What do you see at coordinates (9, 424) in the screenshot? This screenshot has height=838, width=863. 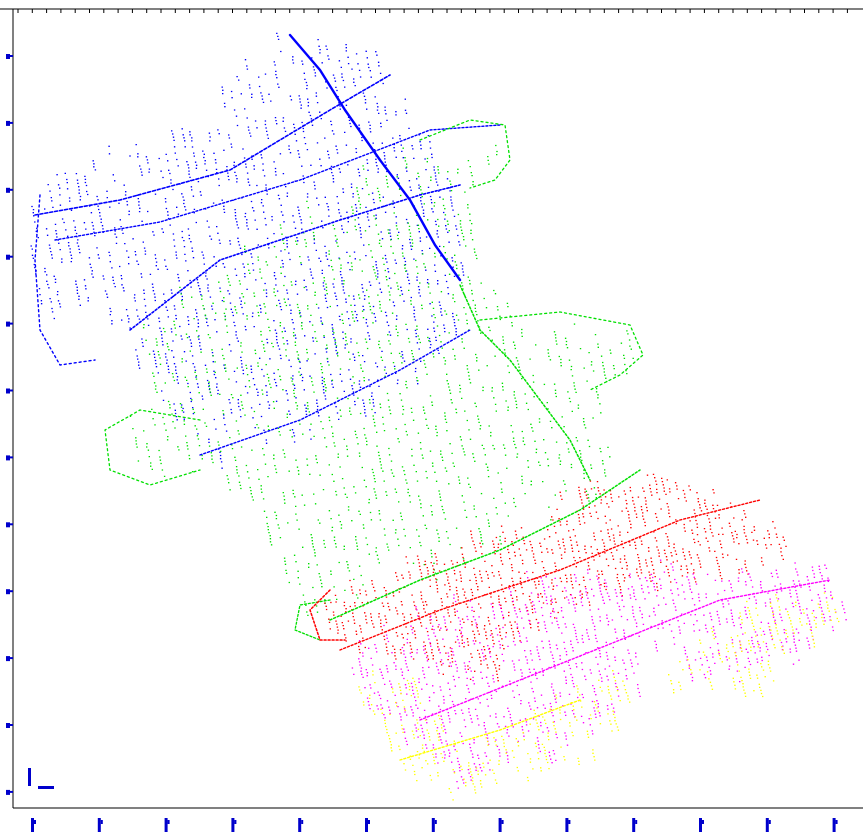 I see `left-axis-ticks` at bounding box center [9, 424].